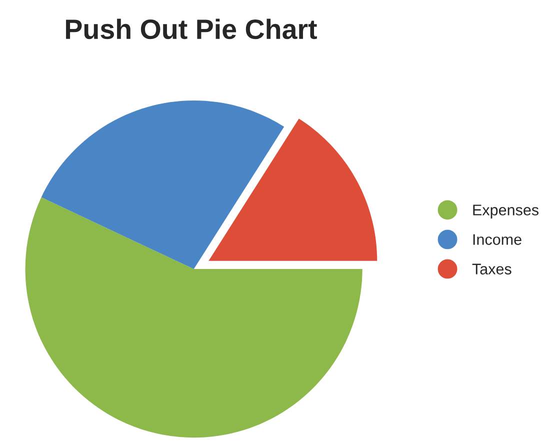  What do you see at coordinates (191, 29) in the screenshot?
I see `chart-title: Push Out Pie Chart` at bounding box center [191, 29].